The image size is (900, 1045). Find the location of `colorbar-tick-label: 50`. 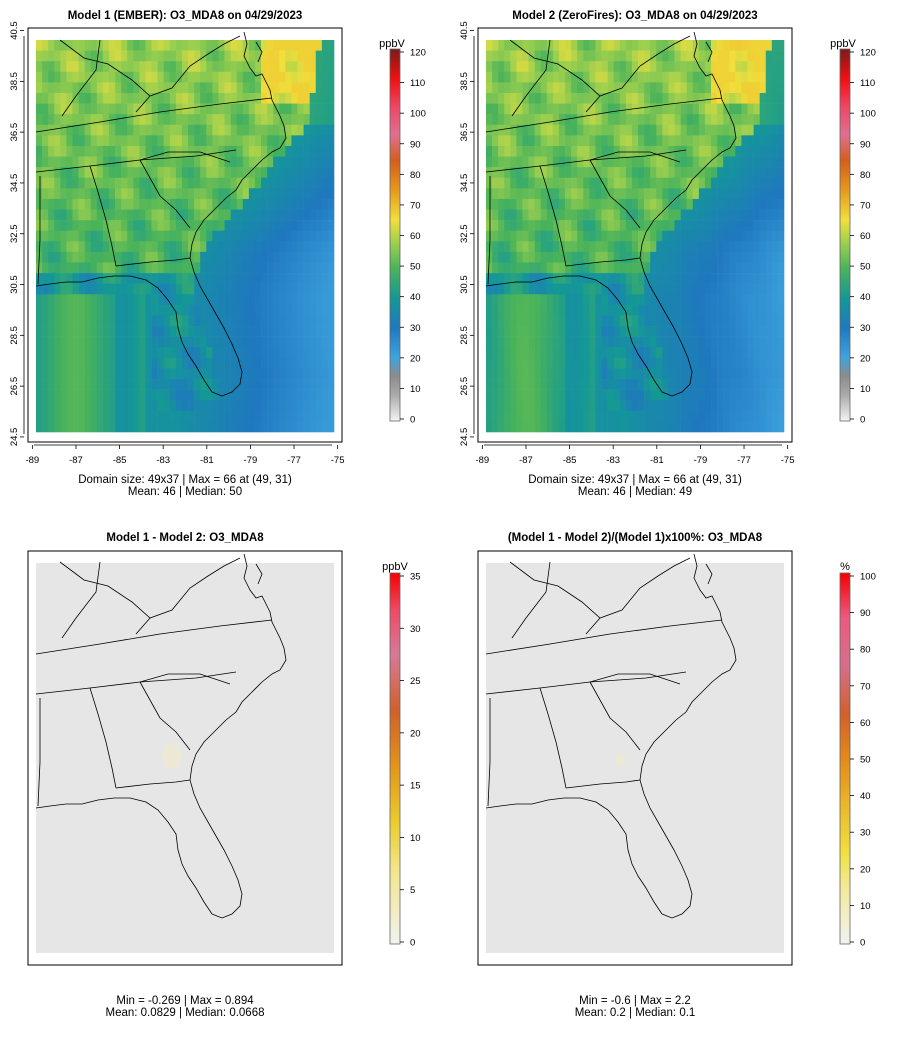

colorbar-tick-label: 50 is located at coordinates (865, 267).